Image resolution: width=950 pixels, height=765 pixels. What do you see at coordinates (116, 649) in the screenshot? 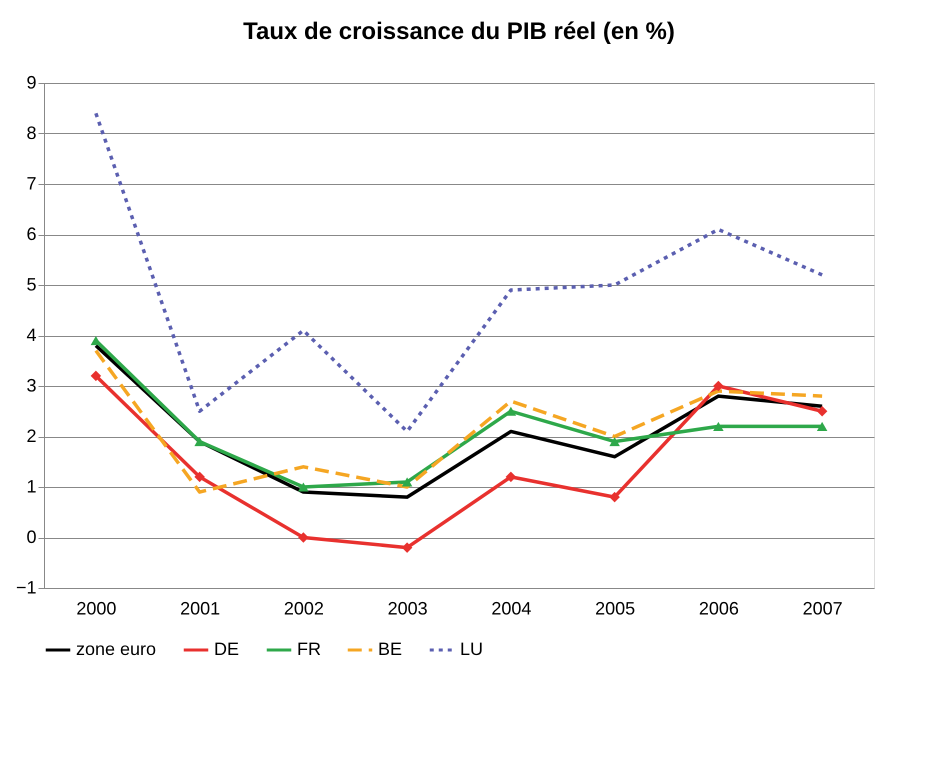
I see `legend-label: zone euro` at bounding box center [116, 649].